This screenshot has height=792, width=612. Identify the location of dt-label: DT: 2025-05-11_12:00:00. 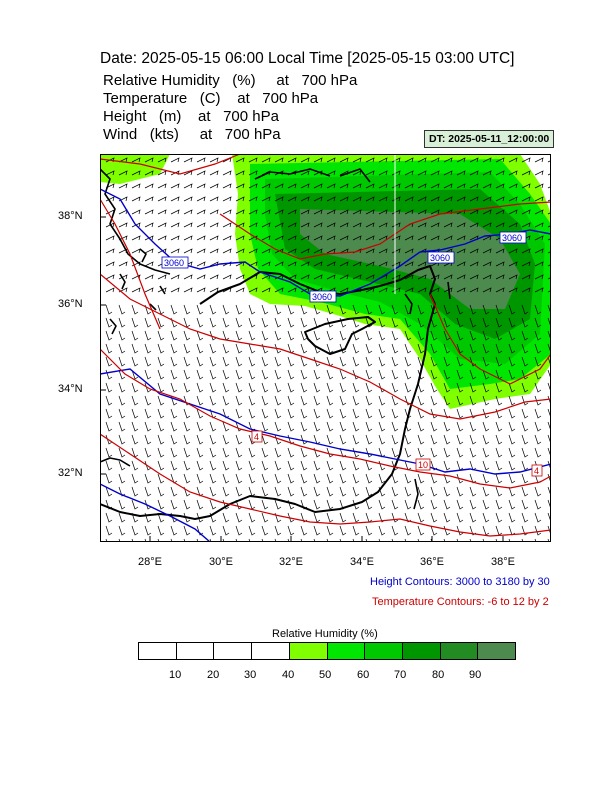
(489, 139).